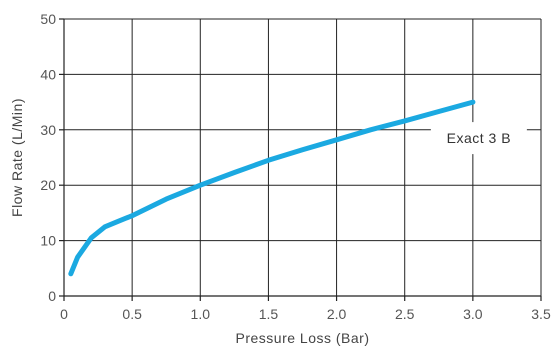  What do you see at coordinates (48, 130) in the screenshot?
I see `y-tick-label: 30` at bounding box center [48, 130].